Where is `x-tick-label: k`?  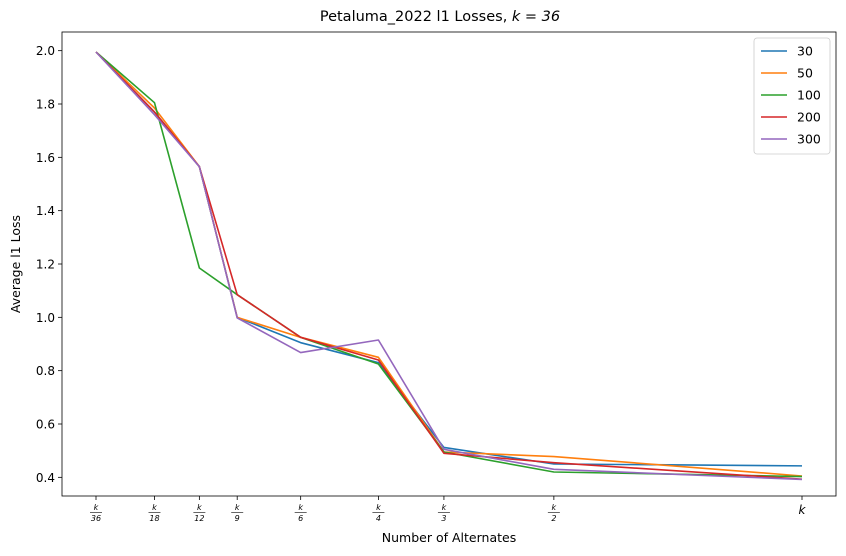
x-tick-label: k is located at coordinates (803, 510).